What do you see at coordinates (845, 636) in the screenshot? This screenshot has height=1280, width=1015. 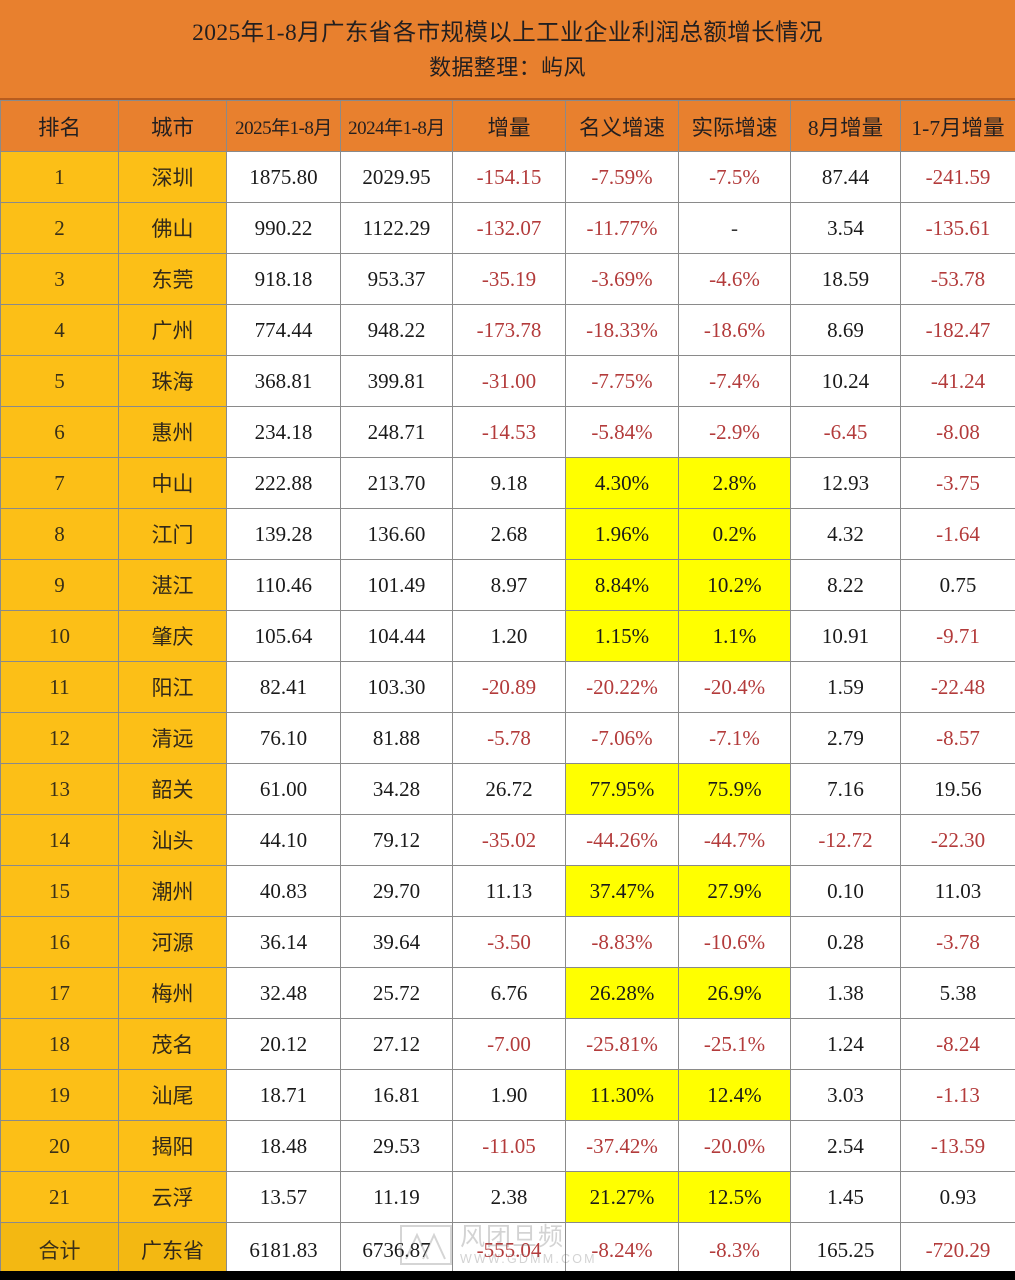 I see `cell-aug-delta: 10.91` at bounding box center [845, 636].